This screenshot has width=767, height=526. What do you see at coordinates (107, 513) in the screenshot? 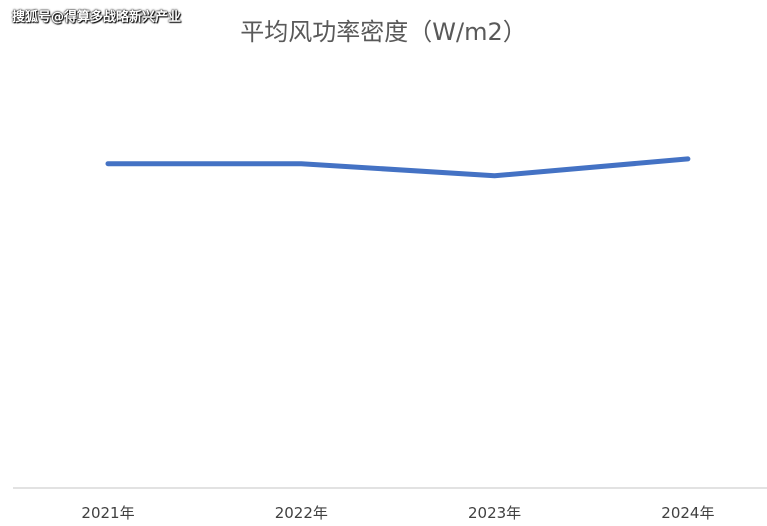
I see `x-tick-label: 2021年` at bounding box center [107, 513].